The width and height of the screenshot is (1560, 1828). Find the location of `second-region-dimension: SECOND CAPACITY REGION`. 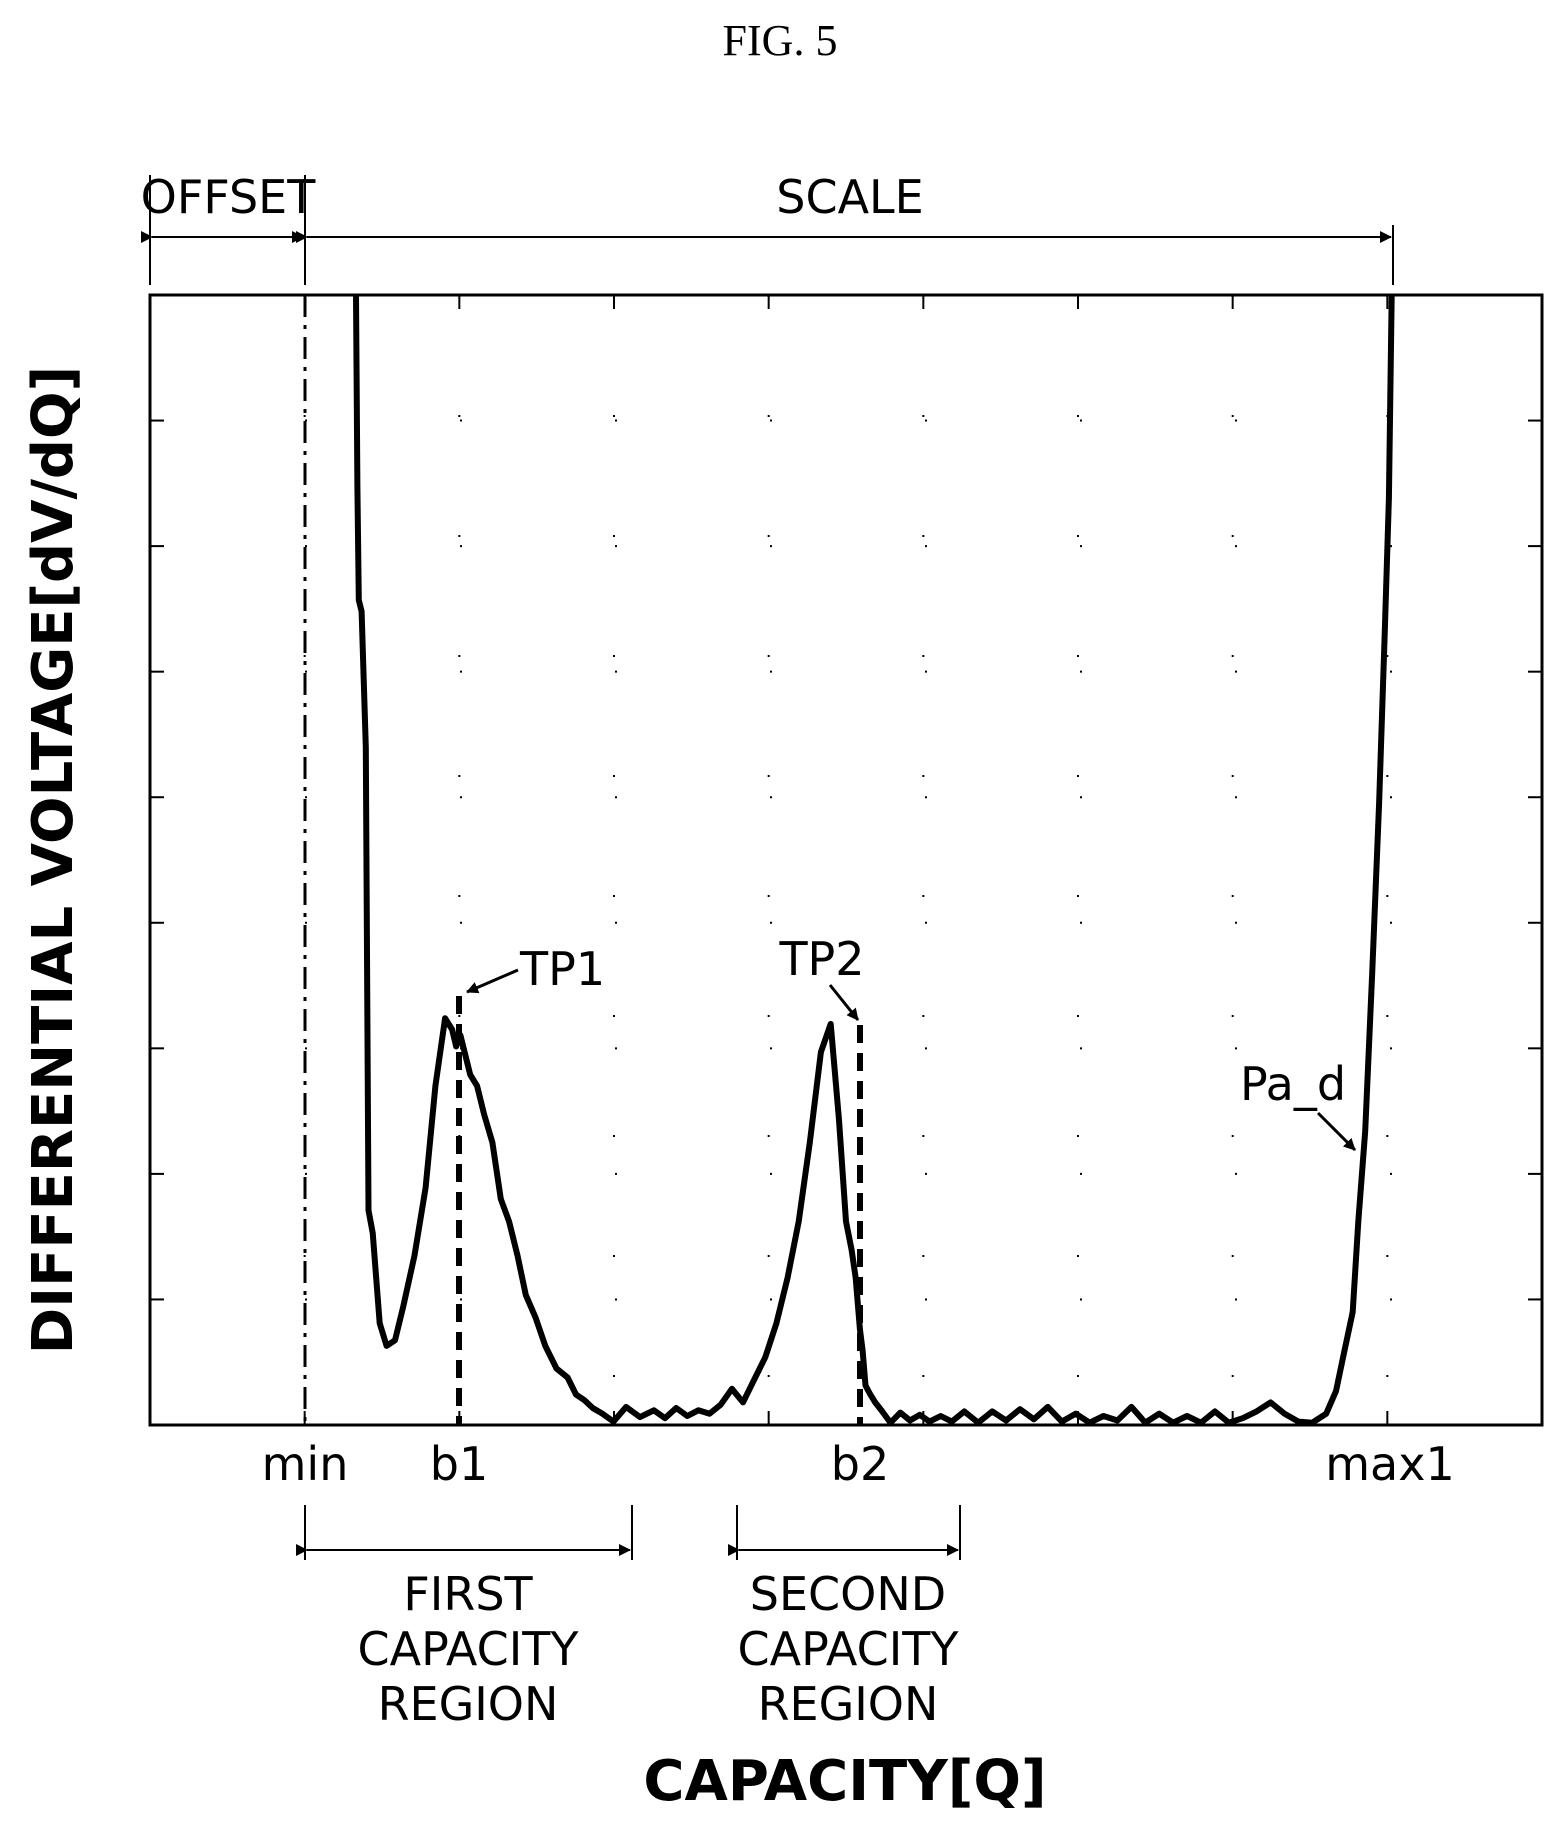

second-region-dimension: SECOND CAPACITY REGION is located at coordinates (844, 1618).